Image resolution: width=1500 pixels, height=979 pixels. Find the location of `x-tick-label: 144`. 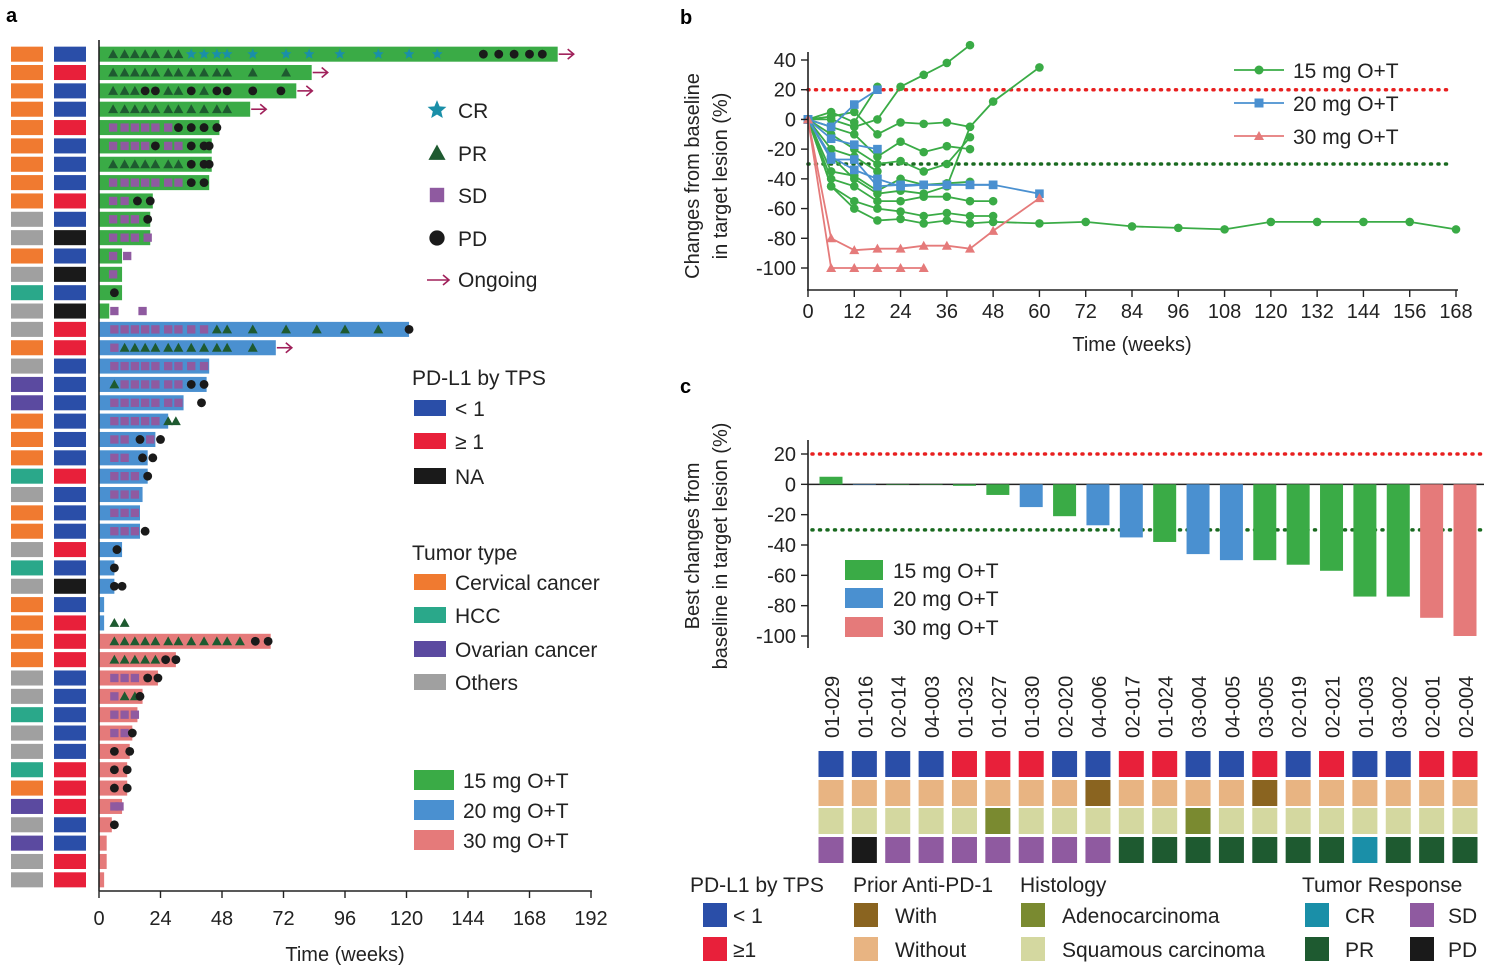

x-tick-label: 144 is located at coordinates (467, 919).